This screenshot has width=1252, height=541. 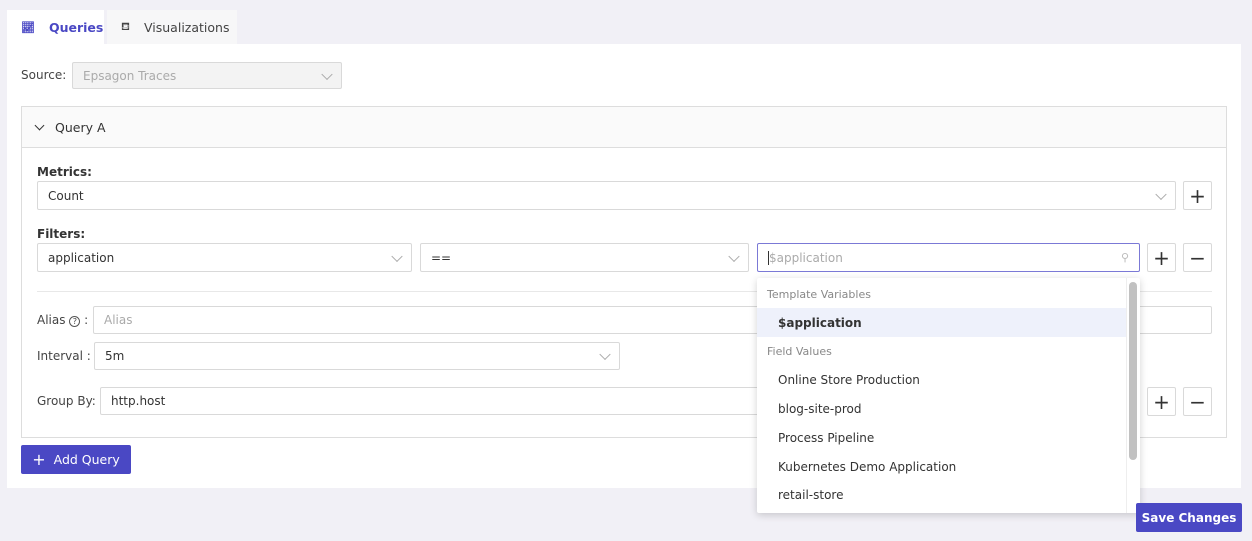 What do you see at coordinates (224, 257) in the screenshot?
I see `filter-field-select: application` at bounding box center [224, 257].